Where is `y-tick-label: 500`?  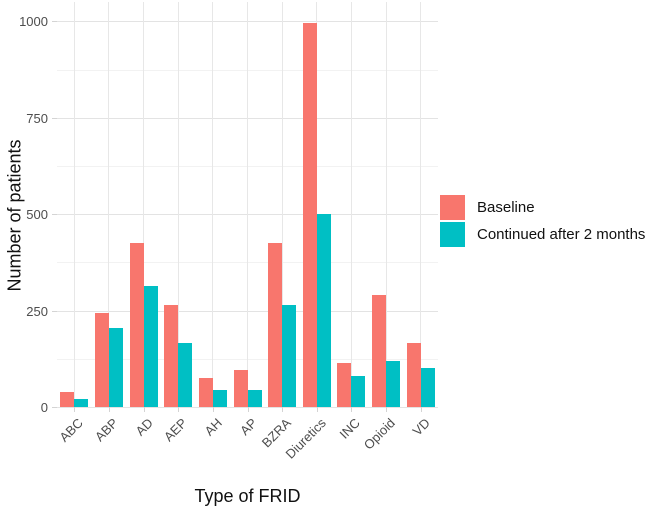 y-tick-label: 500 is located at coordinates (37, 215).